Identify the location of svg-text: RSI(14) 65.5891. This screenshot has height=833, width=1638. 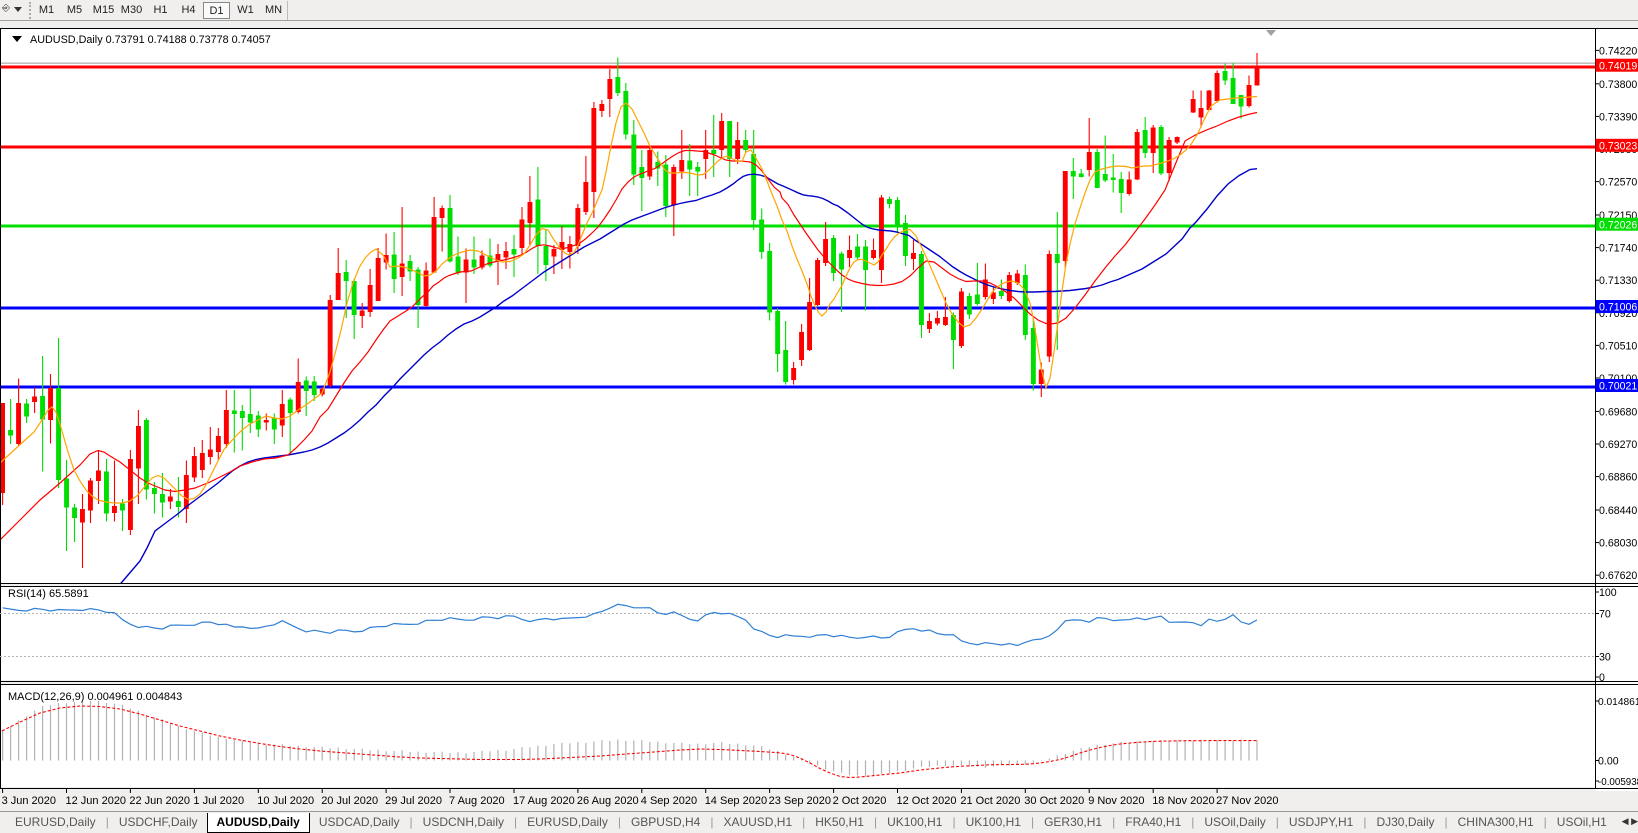
(48, 594).